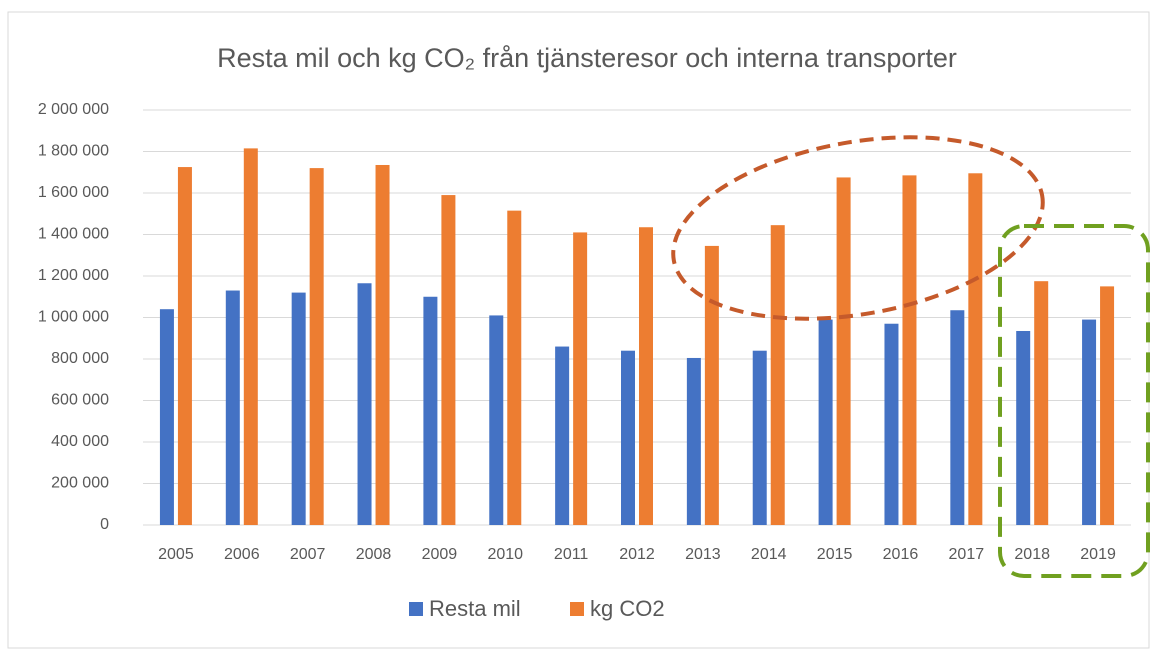  What do you see at coordinates (967, 554) in the screenshot?
I see `x-tick-label: 2017` at bounding box center [967, 554].